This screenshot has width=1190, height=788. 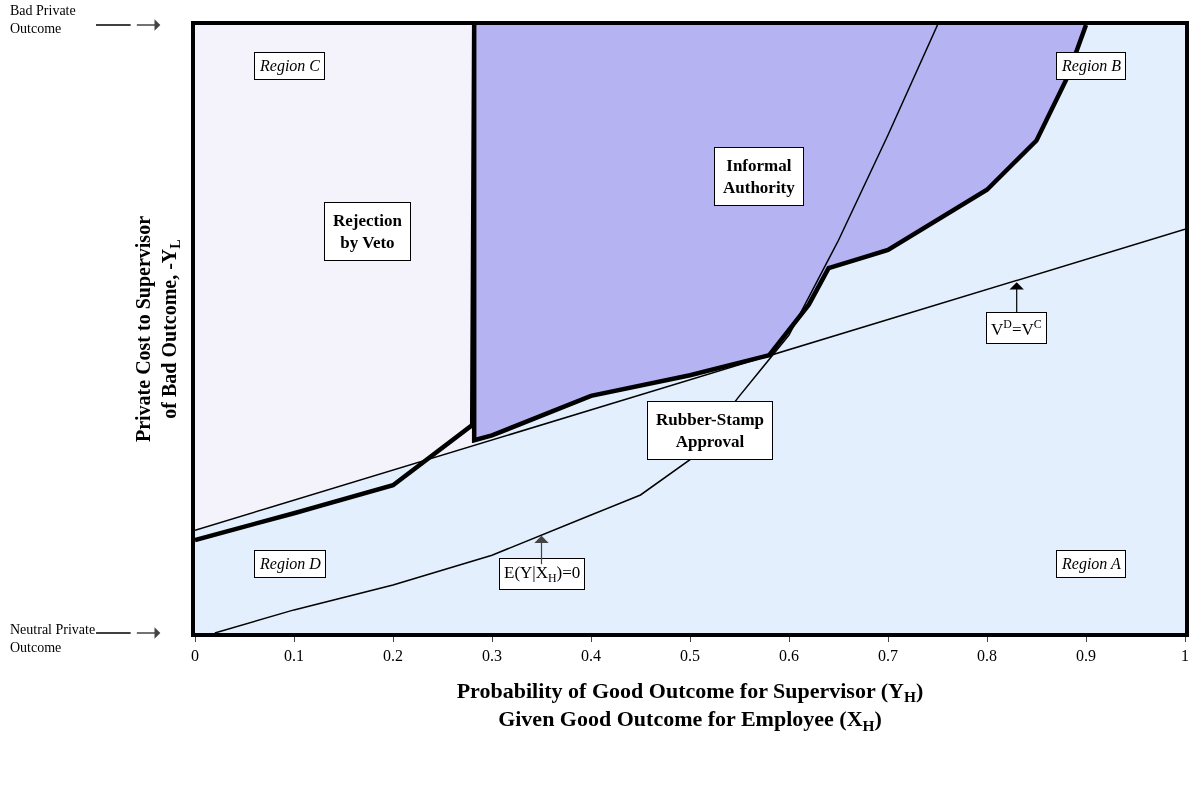 What do you see at coordinates (542, 574) in the screenshot?
I see `annotation: E(Y|X$_{H}$)=0` at bounding box center [542, 574].